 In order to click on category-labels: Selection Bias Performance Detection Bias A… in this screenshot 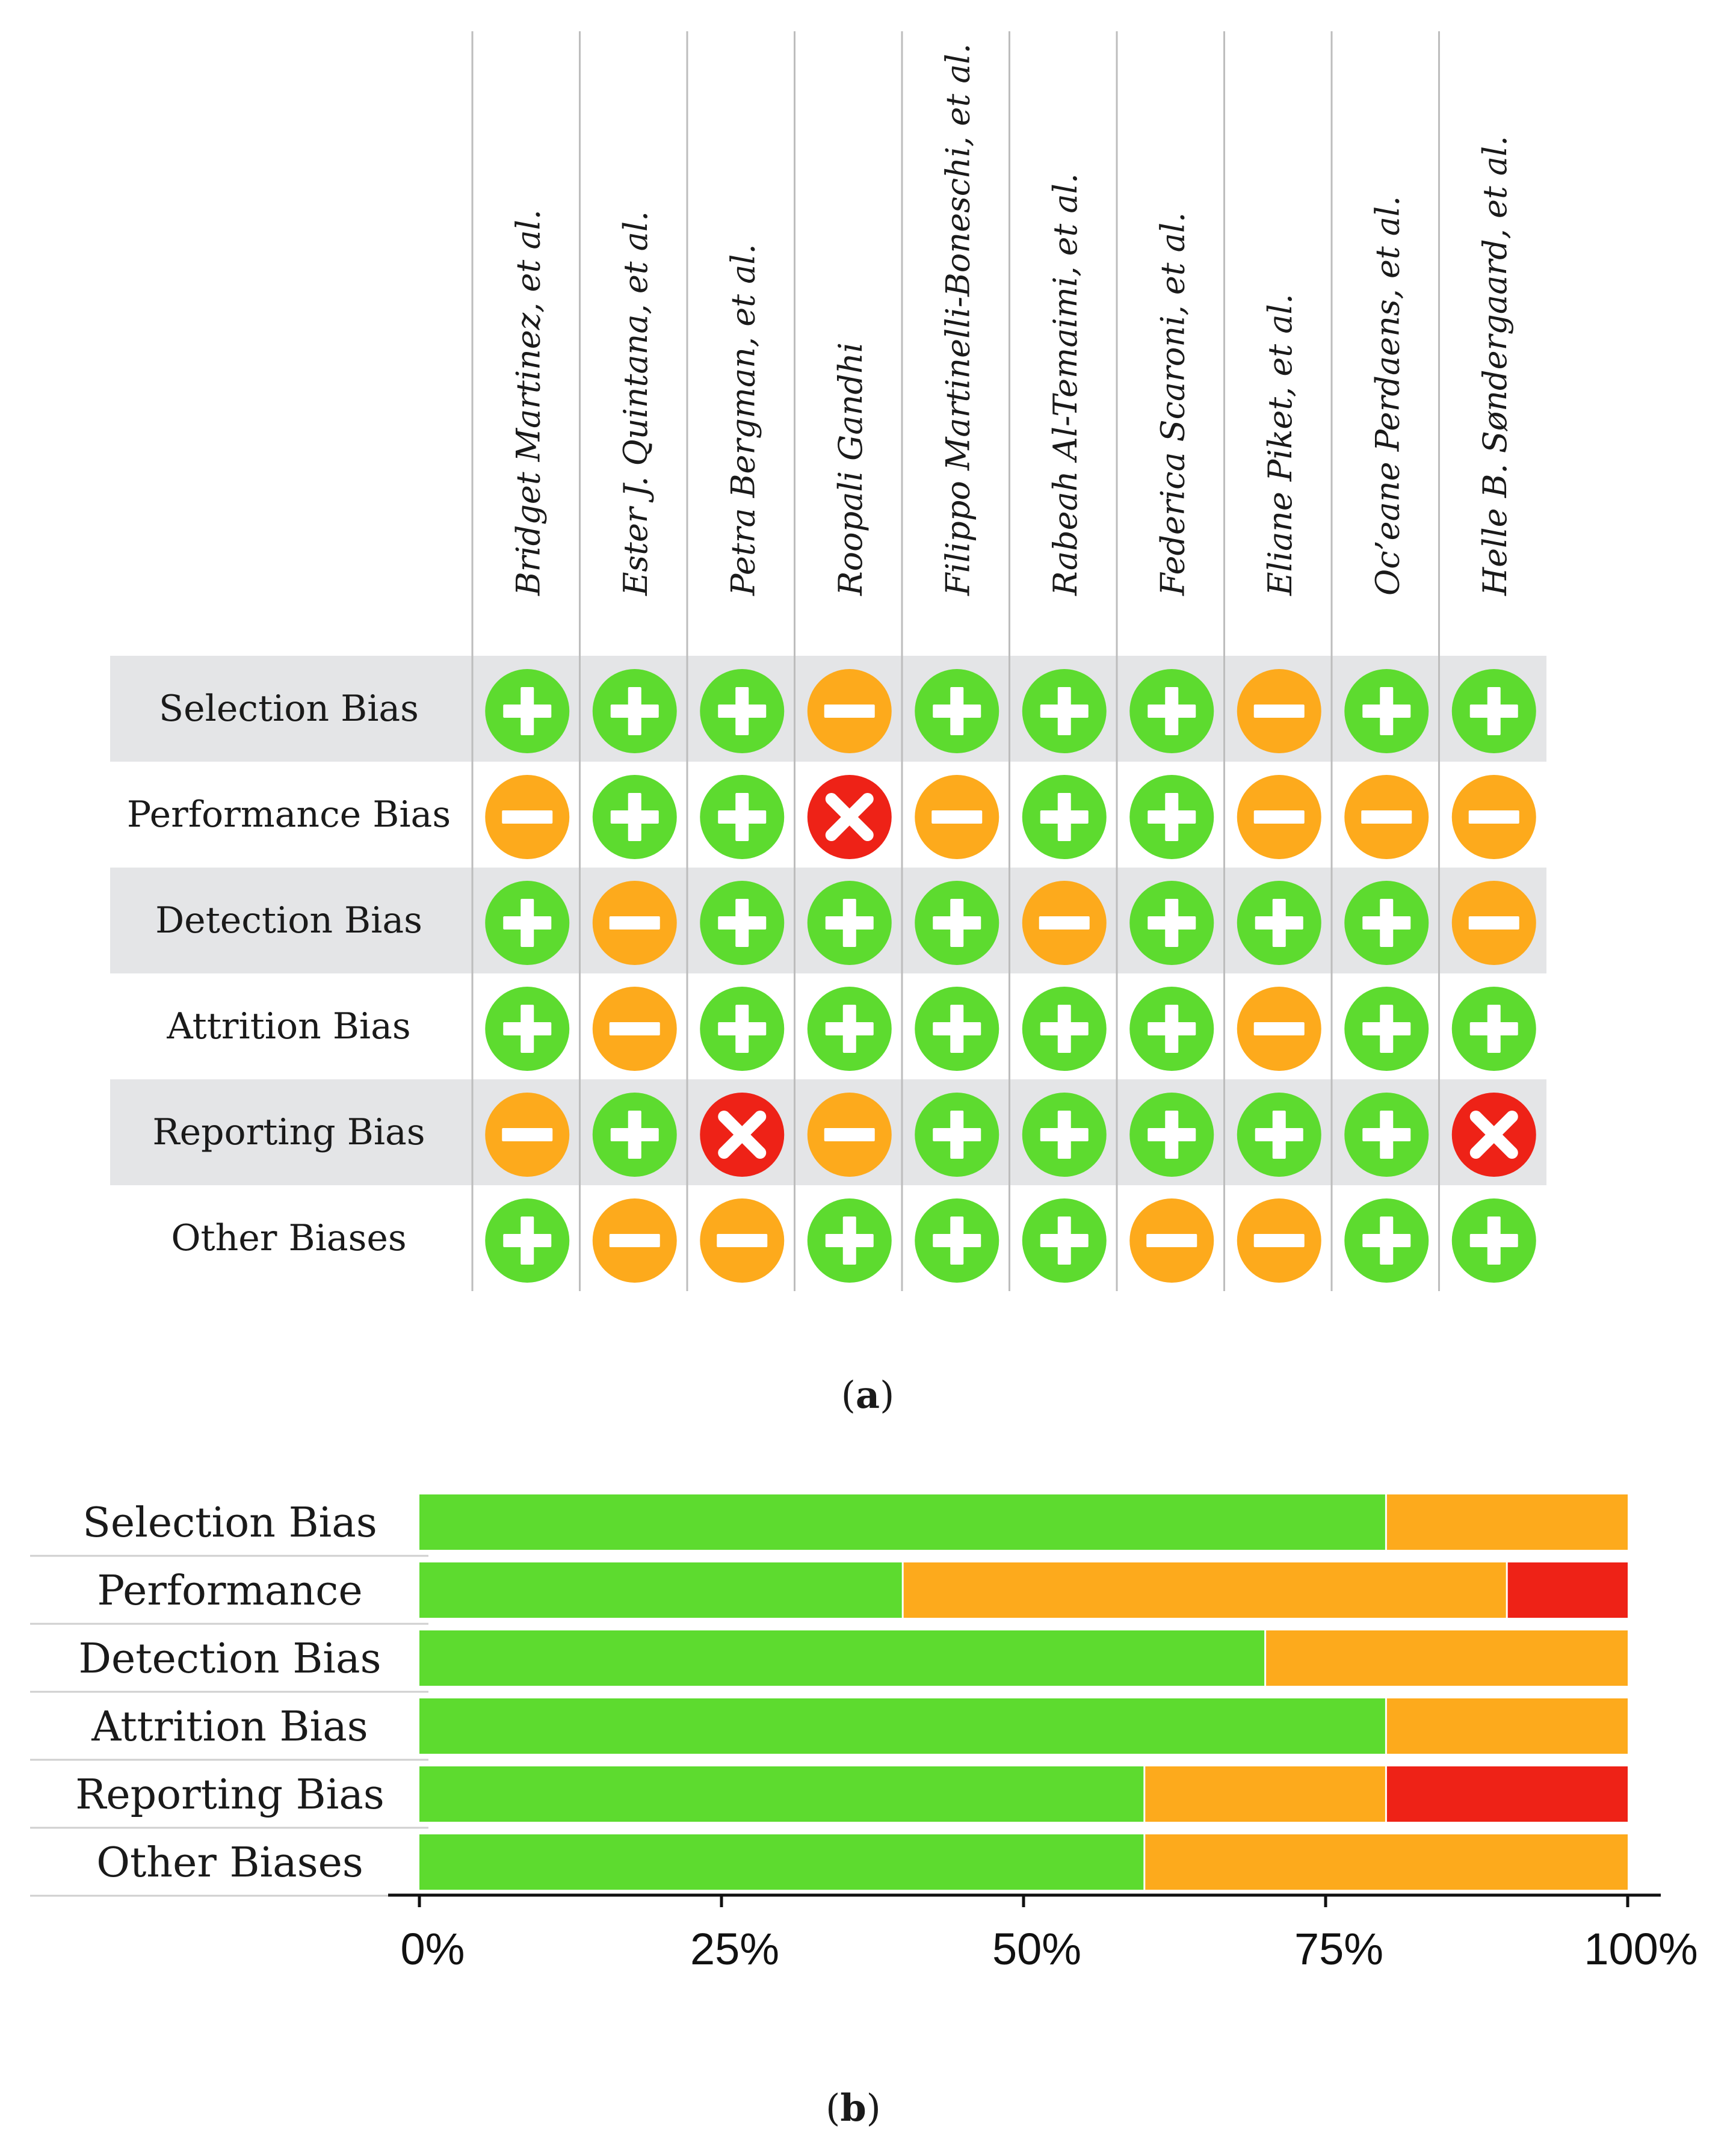, I will do `click(229, 1698)`.